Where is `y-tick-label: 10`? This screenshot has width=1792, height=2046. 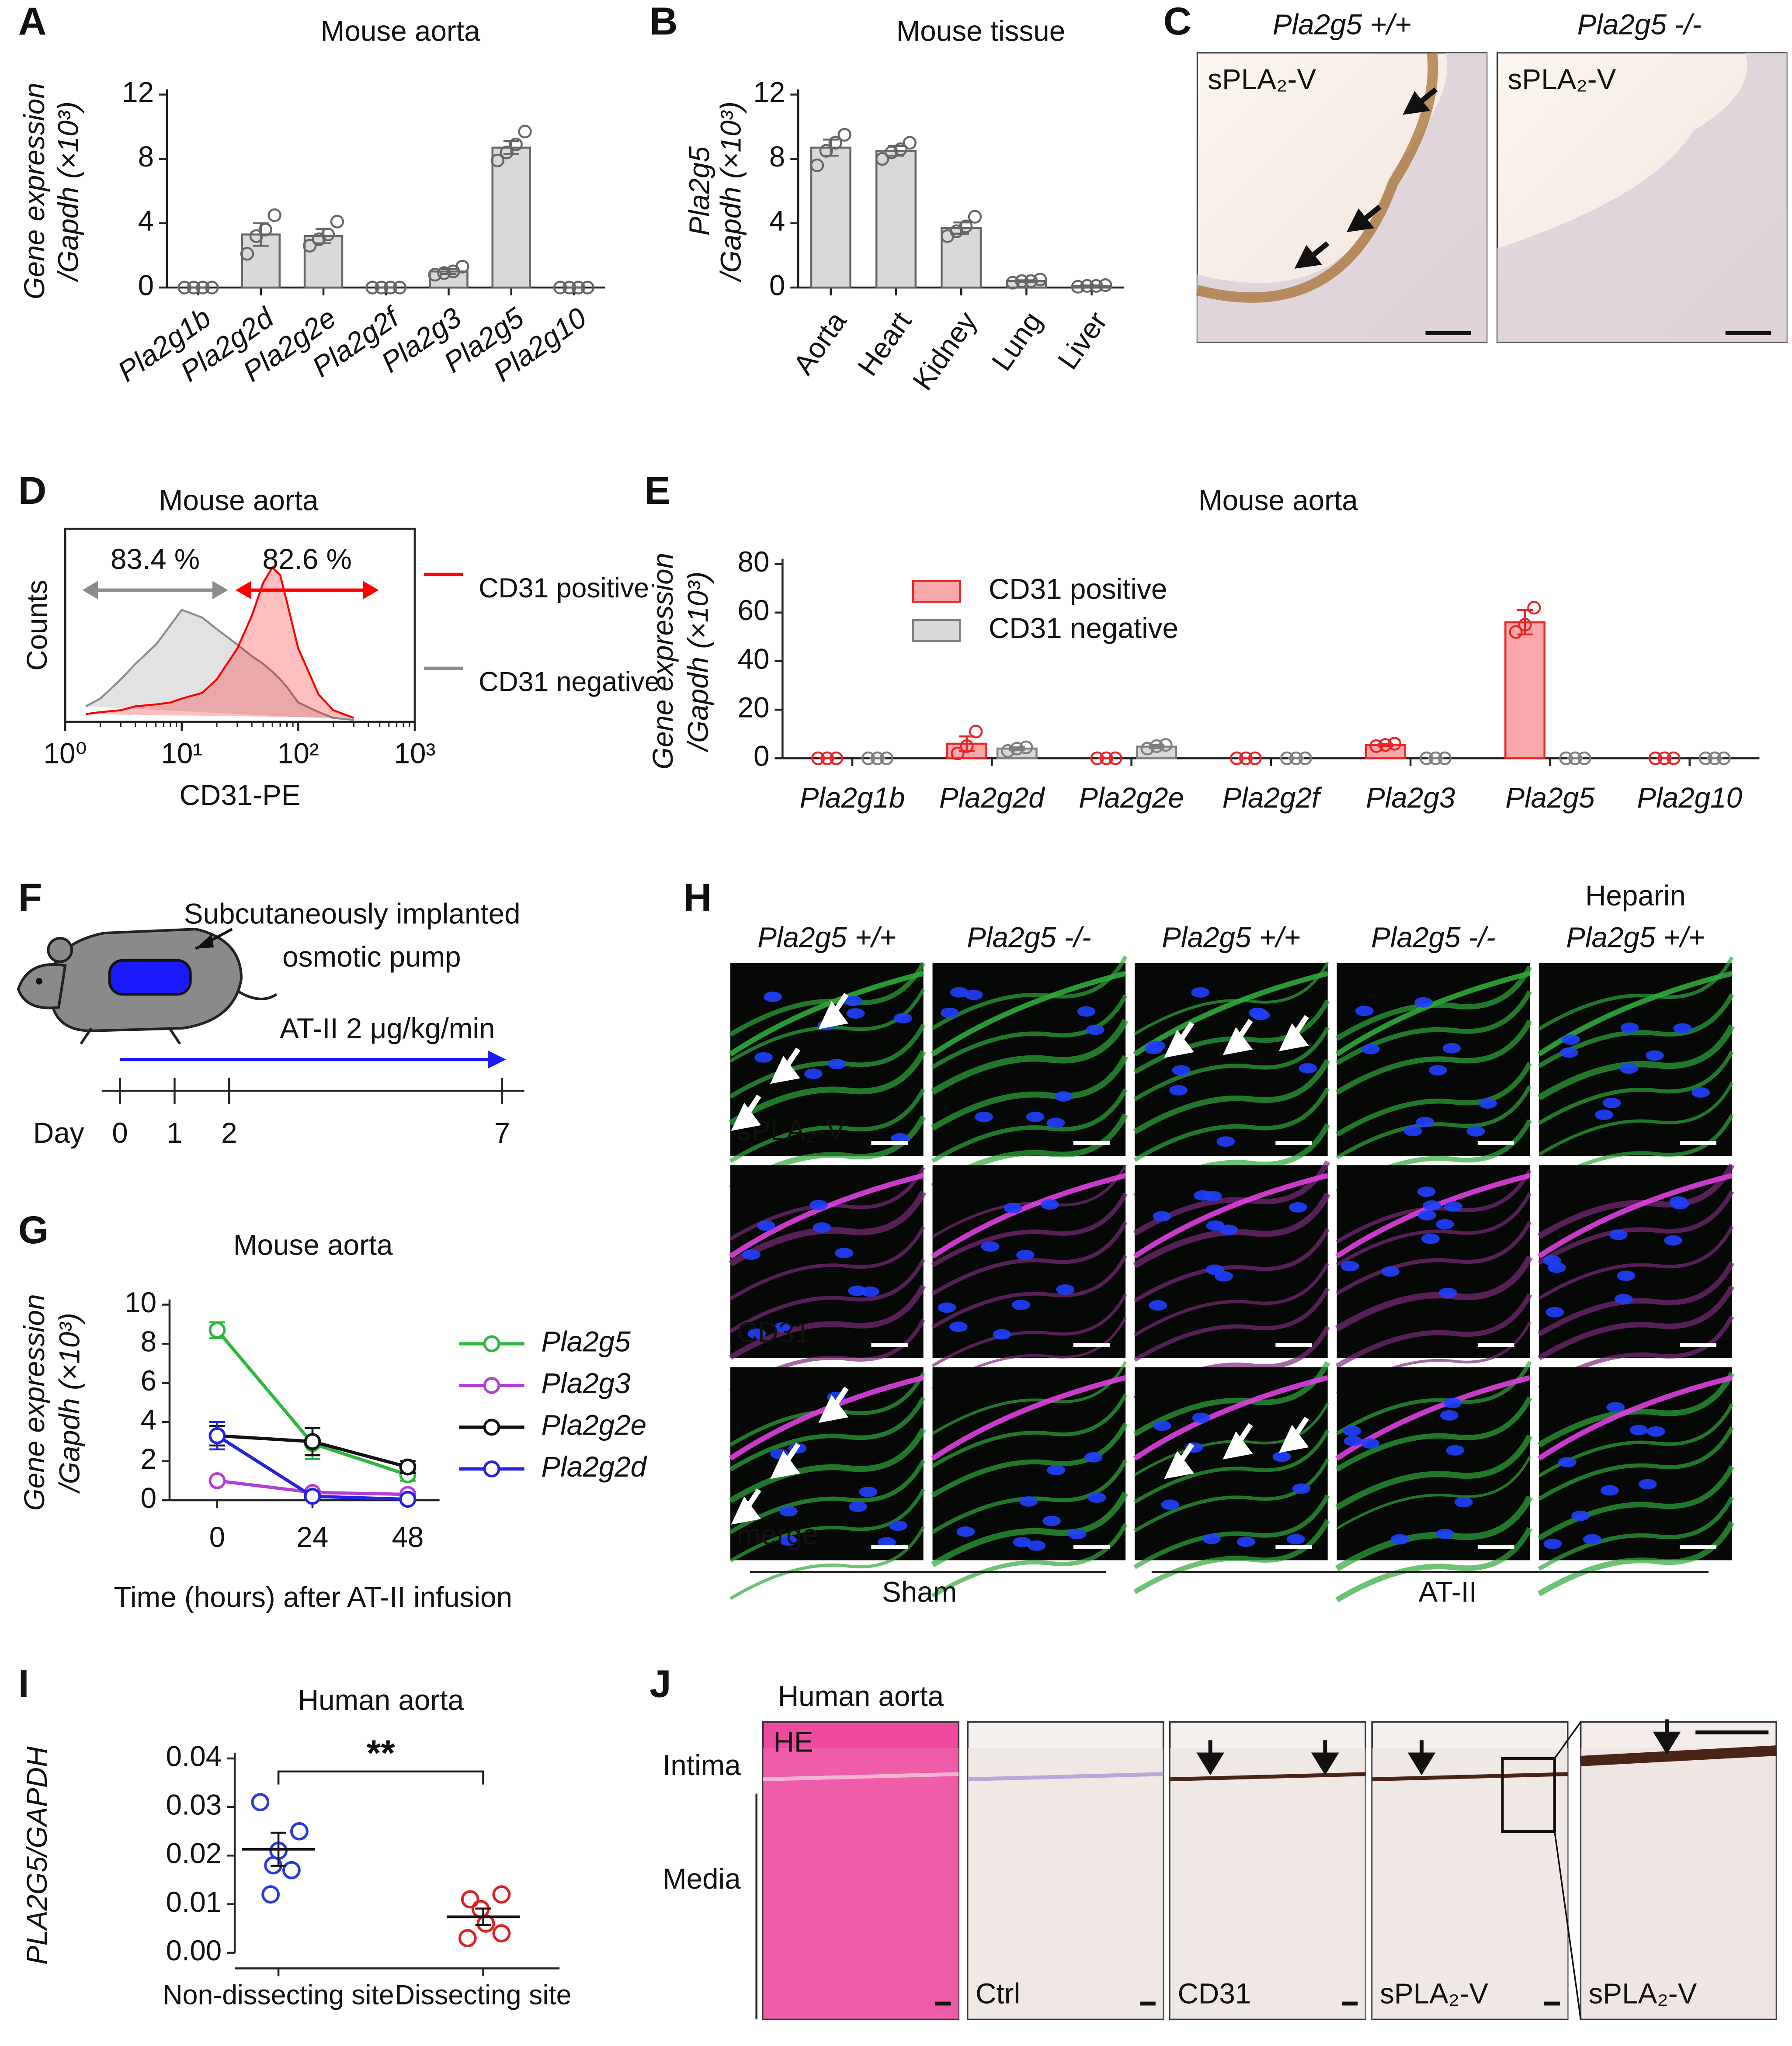 y-tick-label: 10 is located at coordinates (140, 1303).